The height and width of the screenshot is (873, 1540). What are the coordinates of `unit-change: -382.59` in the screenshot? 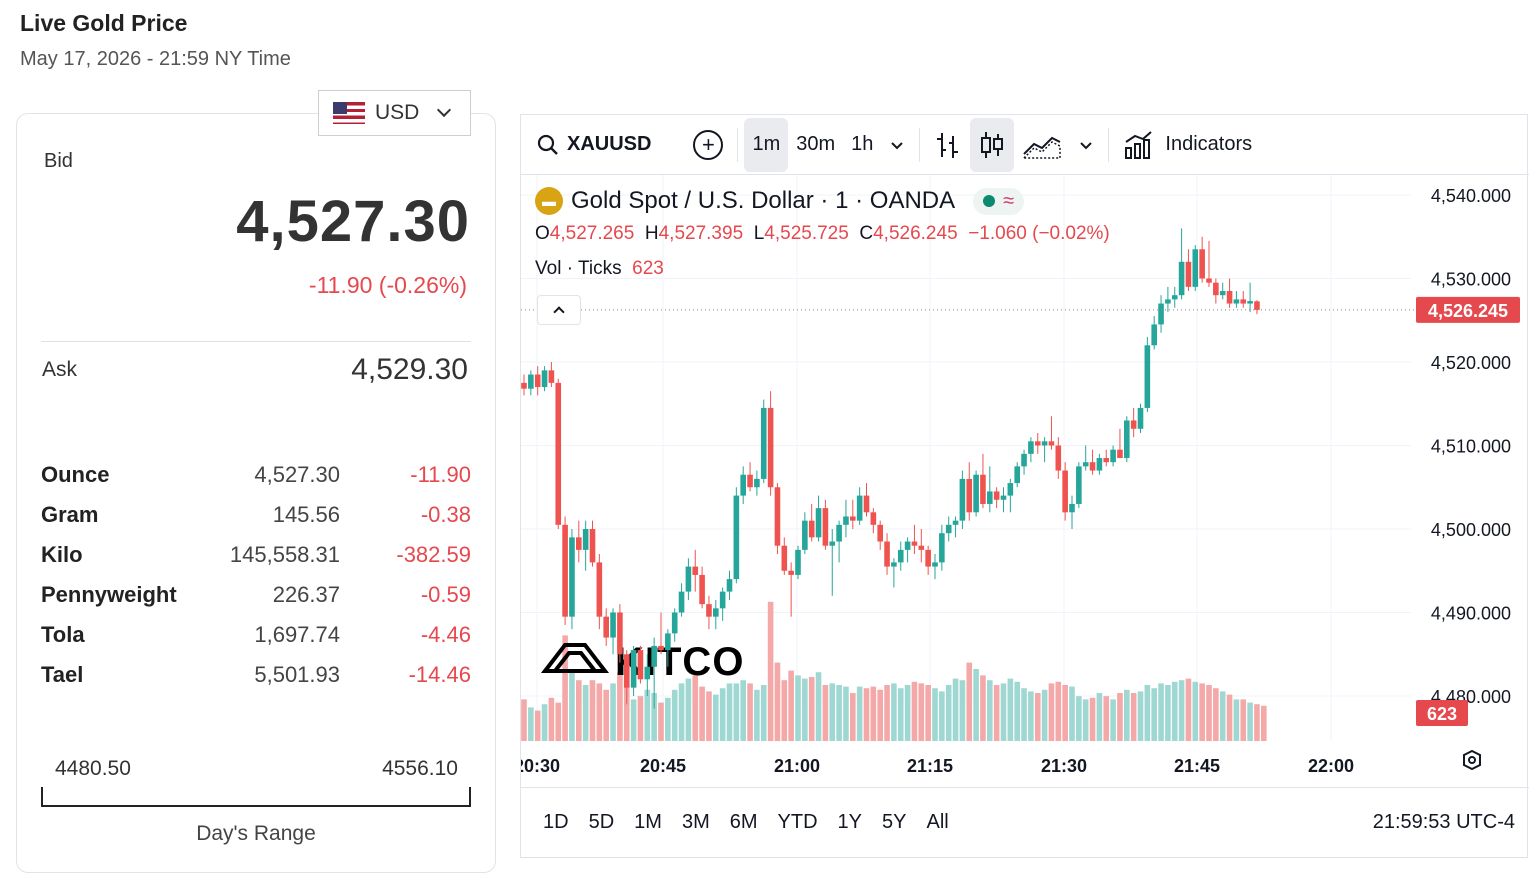 It's located at (433, 554).